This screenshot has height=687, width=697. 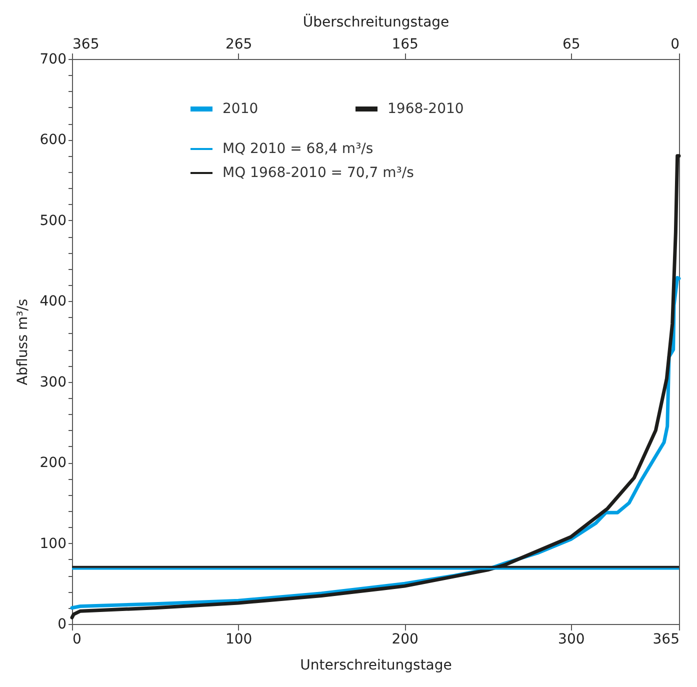 I want to click on y-tick-label: 200, so click(x=53, y=463).